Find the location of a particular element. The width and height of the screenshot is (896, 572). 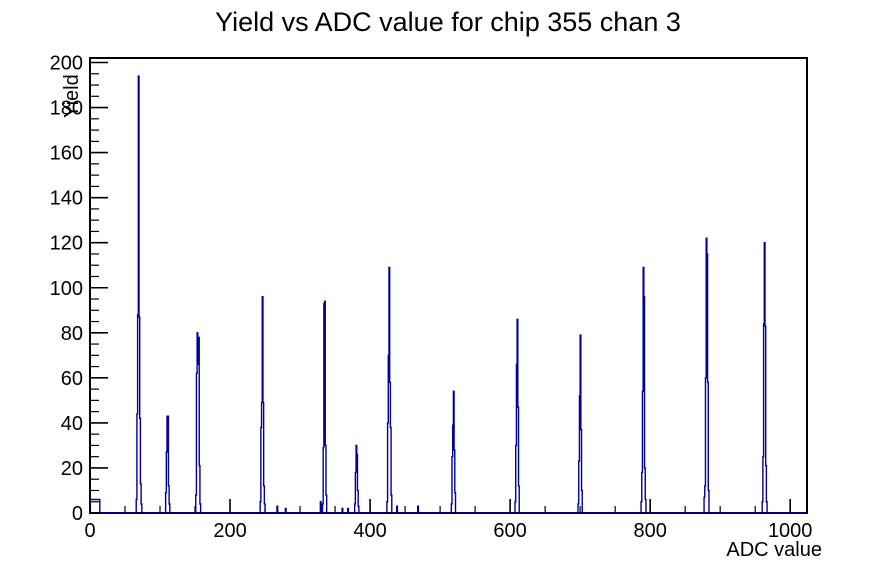

x-tick-label: 600 is located at coordinates (509, 531).